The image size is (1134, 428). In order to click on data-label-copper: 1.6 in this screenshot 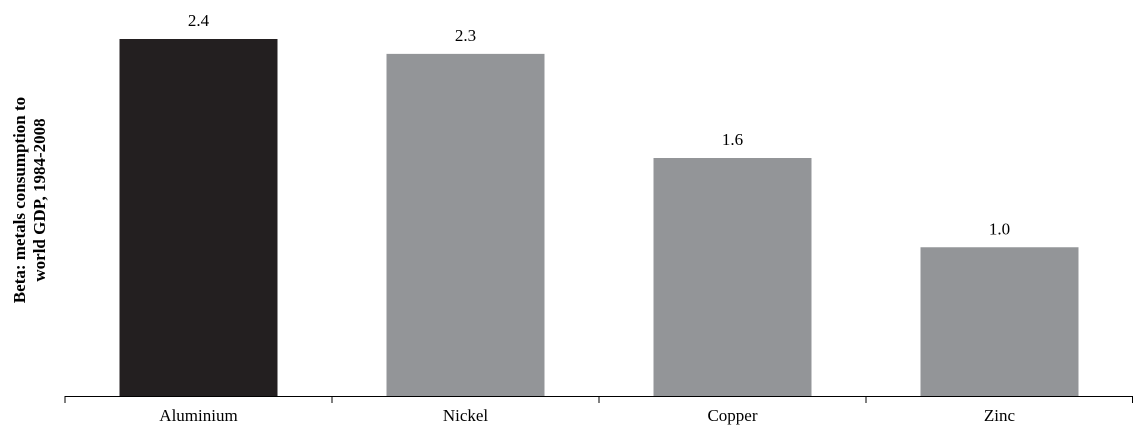, I will do `click(732, 139)`.